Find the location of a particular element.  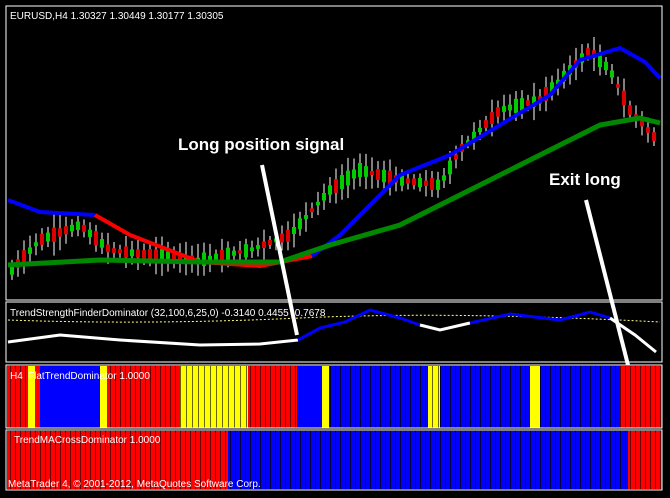

flat-trend-bars is located at coordinates (334, 397).